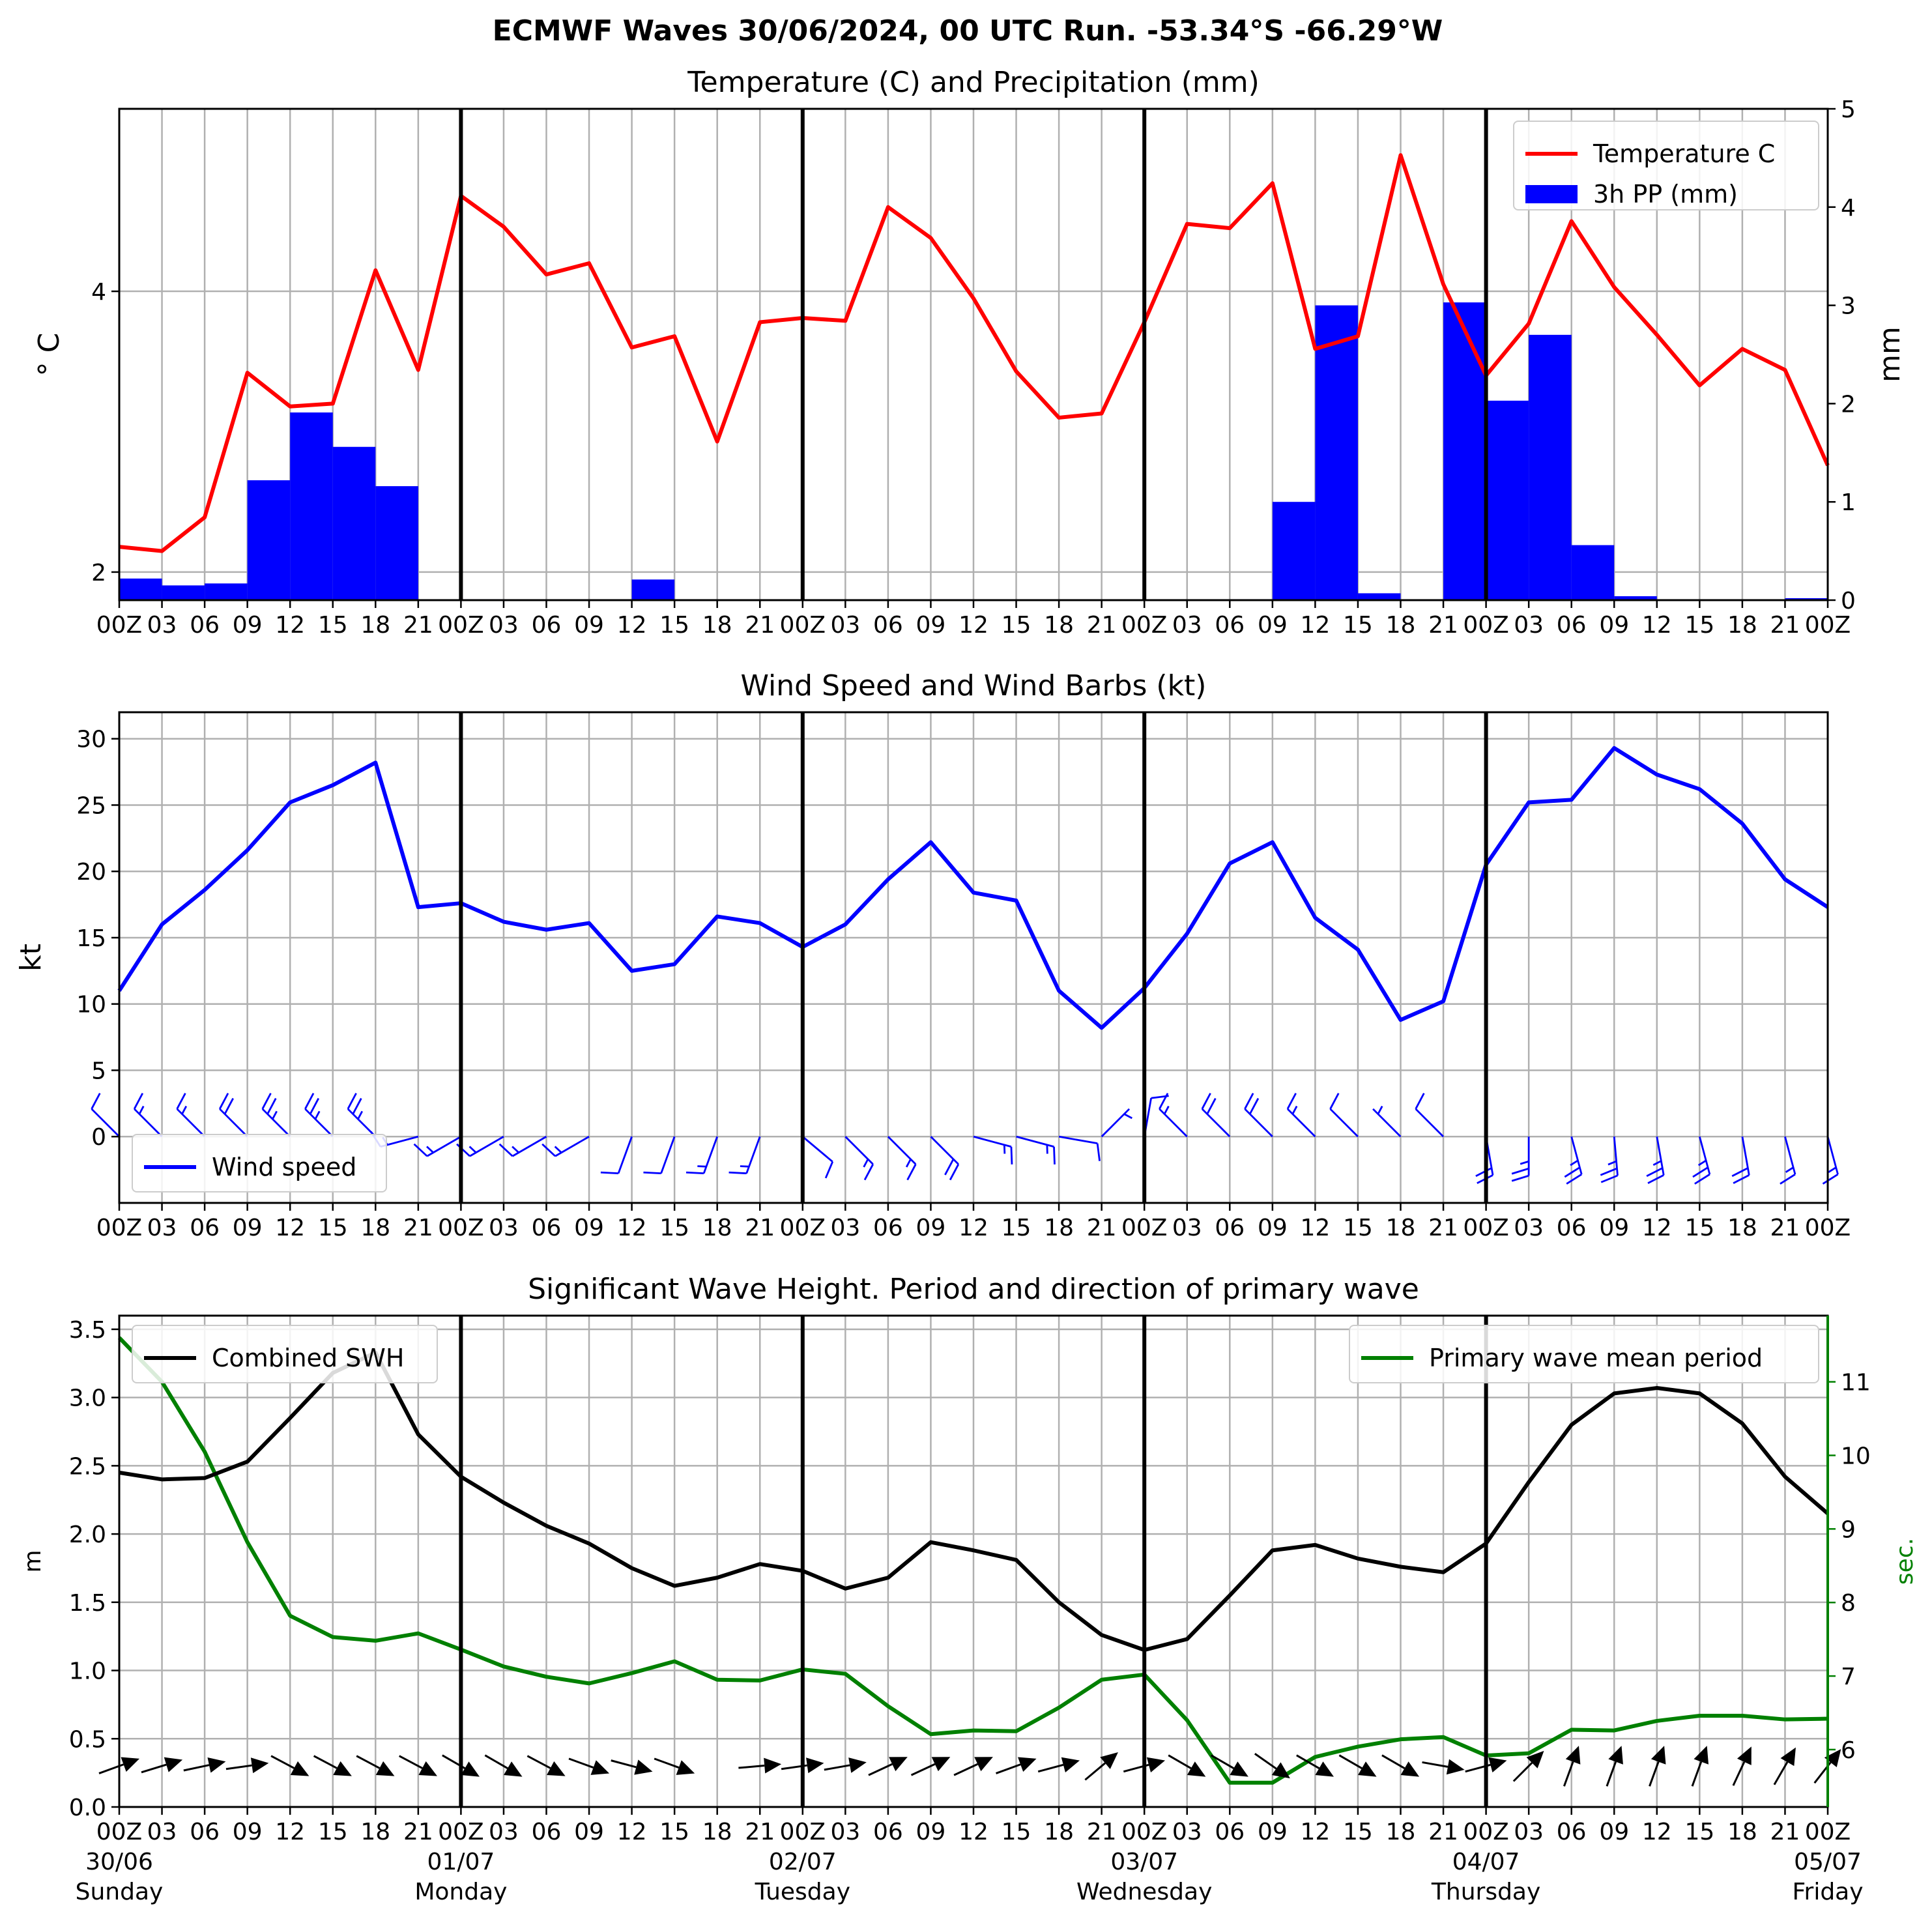  I want to click on y-tick-label: 2.0, so click(87, 1535).